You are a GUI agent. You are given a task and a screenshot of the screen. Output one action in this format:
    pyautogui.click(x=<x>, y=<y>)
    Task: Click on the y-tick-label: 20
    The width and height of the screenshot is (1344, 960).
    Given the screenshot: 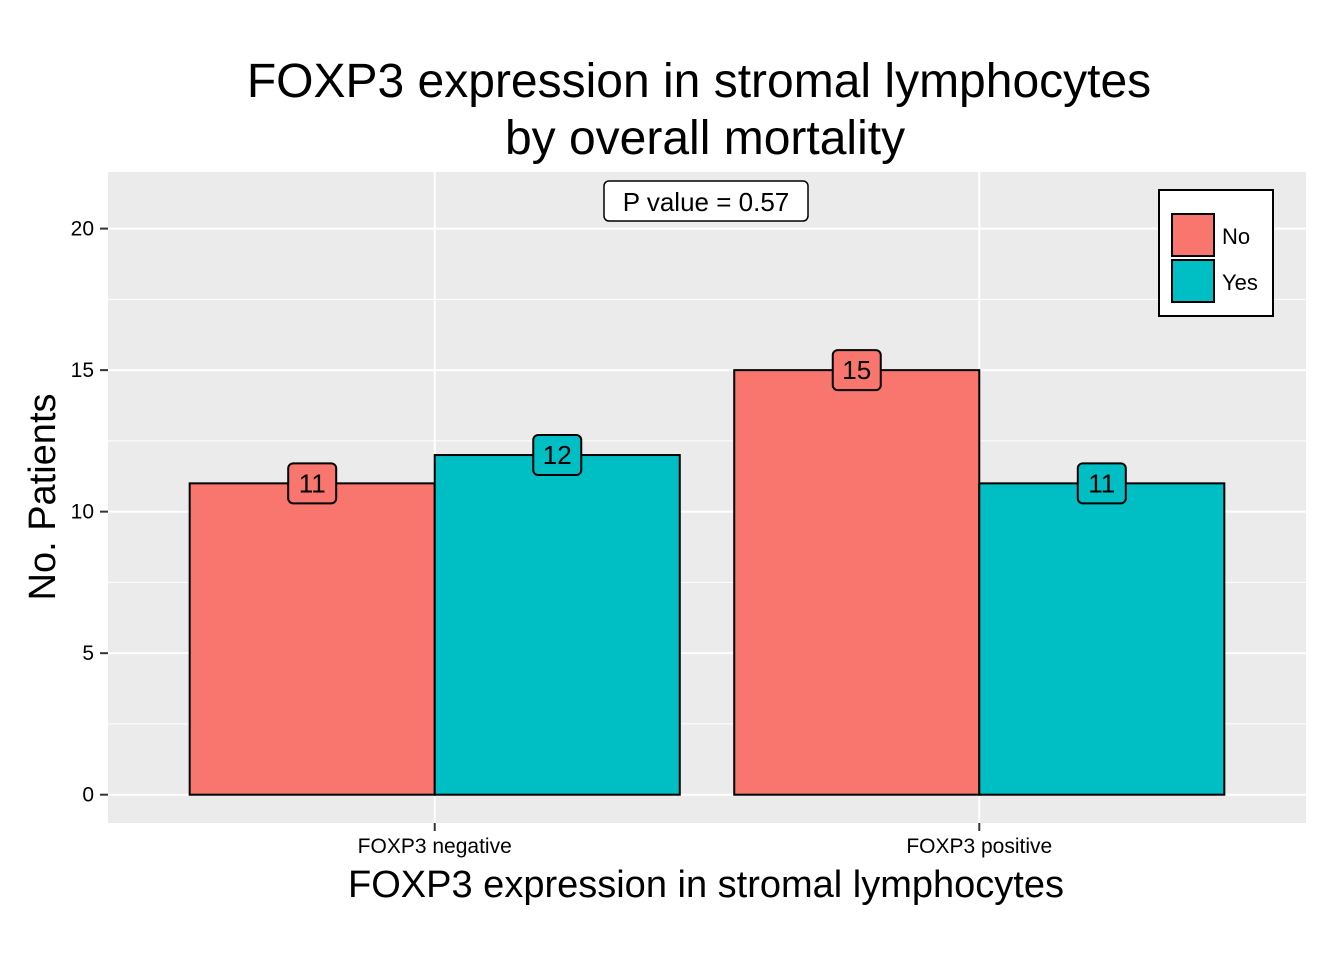 What is the action you would take?
    pyautogui.click(x=82, y=229)
    